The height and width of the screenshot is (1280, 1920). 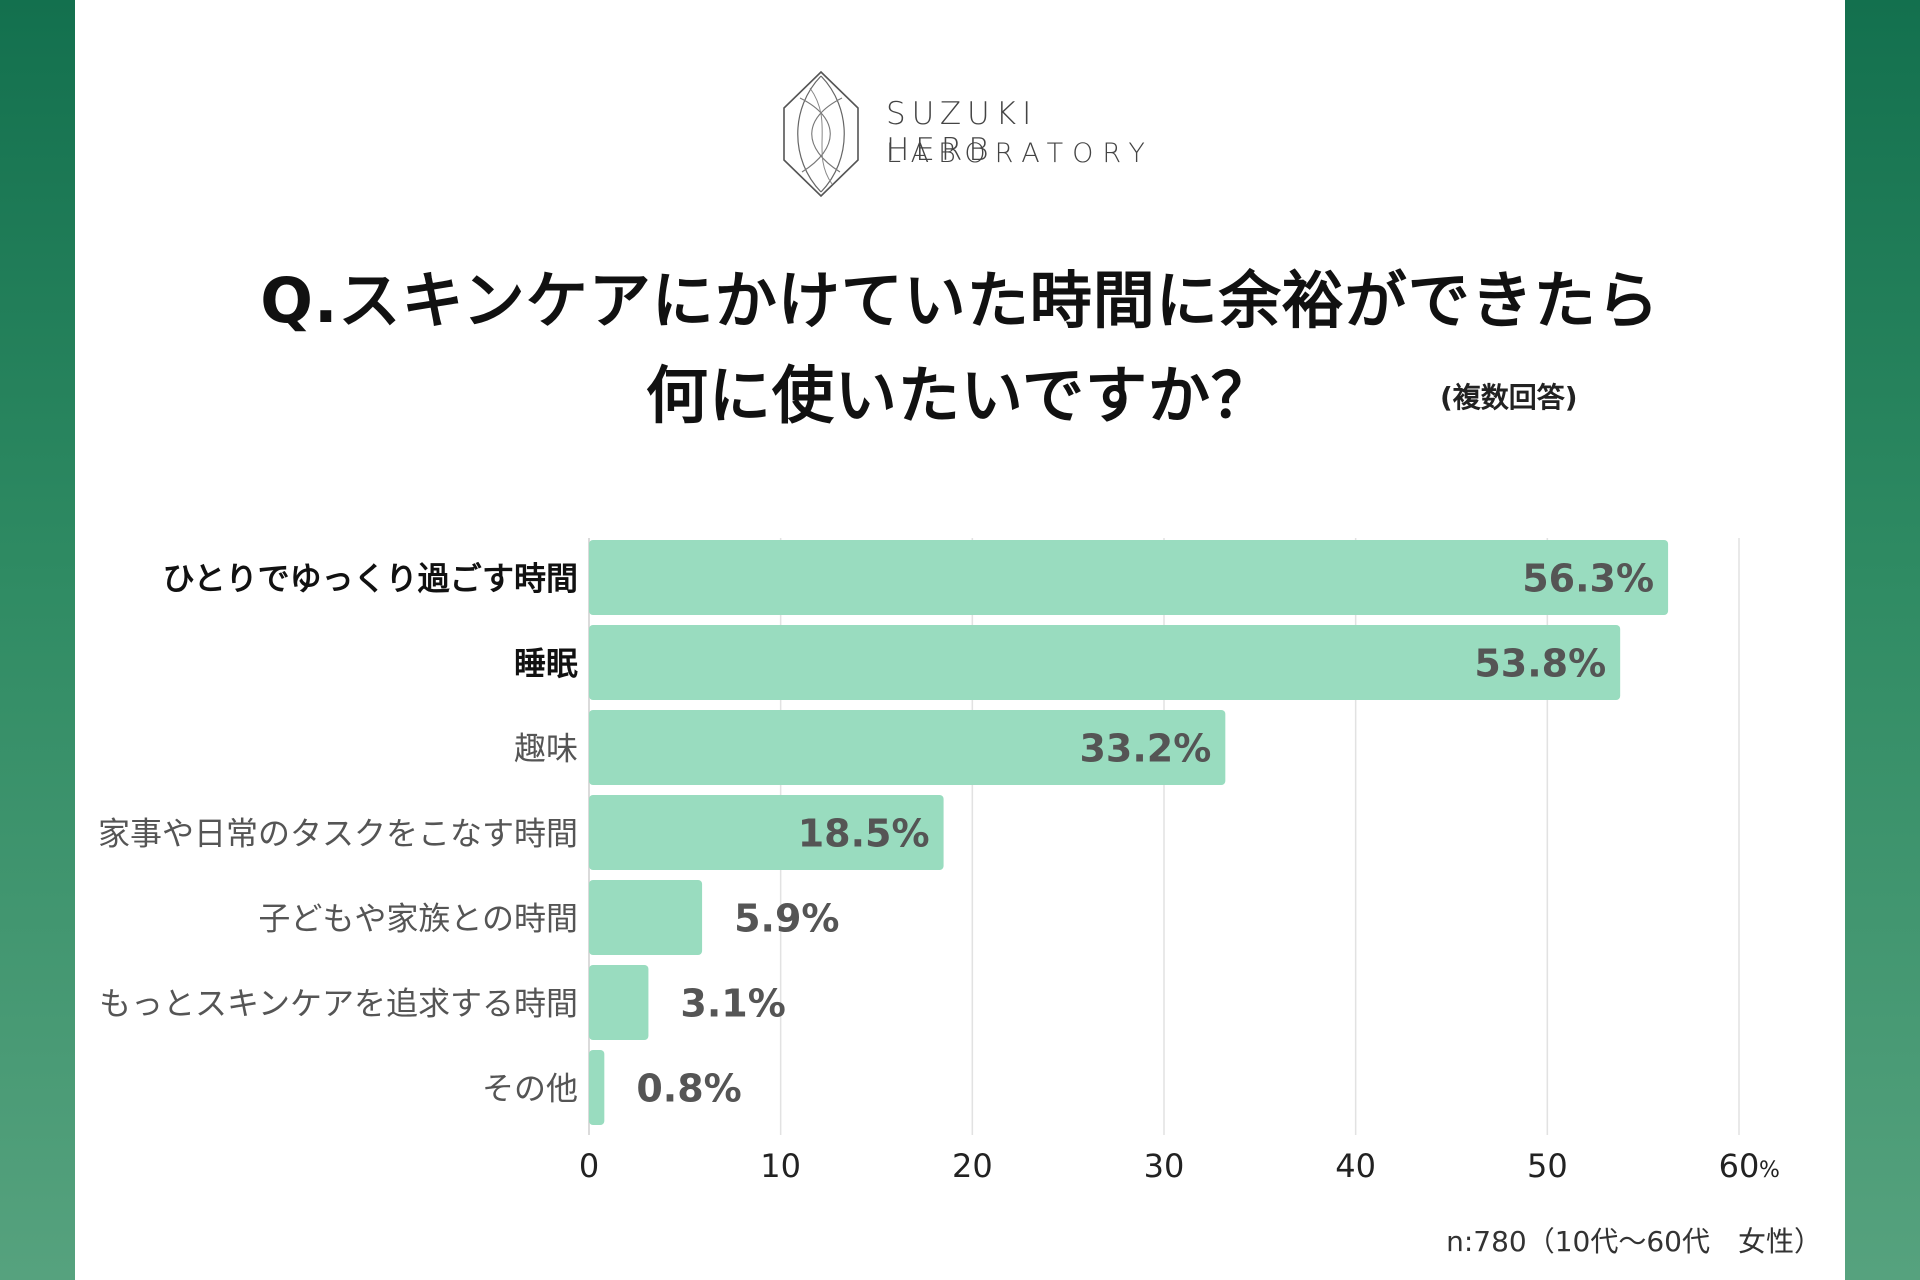 What do you see at coordinates (1145, 749) in the screenshot?
I see `data-label: 33.2%` at bounding box center [1145, 749].